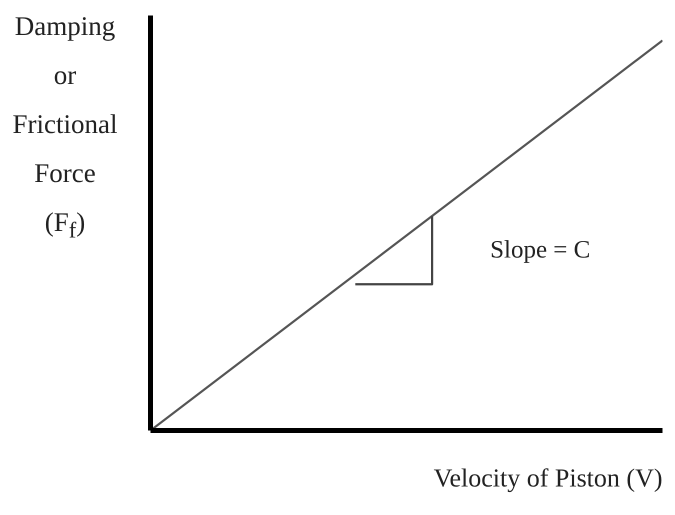 Image resolution: width=675 pixels, height=515 pixels. What do you see at coordinates (540, 250) in the screenshot?
I see `annotation: Slope = C` at bounding box center [540, 250].